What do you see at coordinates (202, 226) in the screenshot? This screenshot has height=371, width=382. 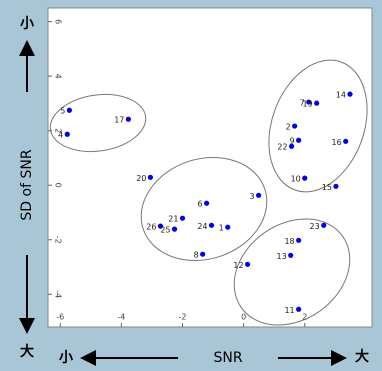 I see `point-label: 24` at bounding box center [202, 226].